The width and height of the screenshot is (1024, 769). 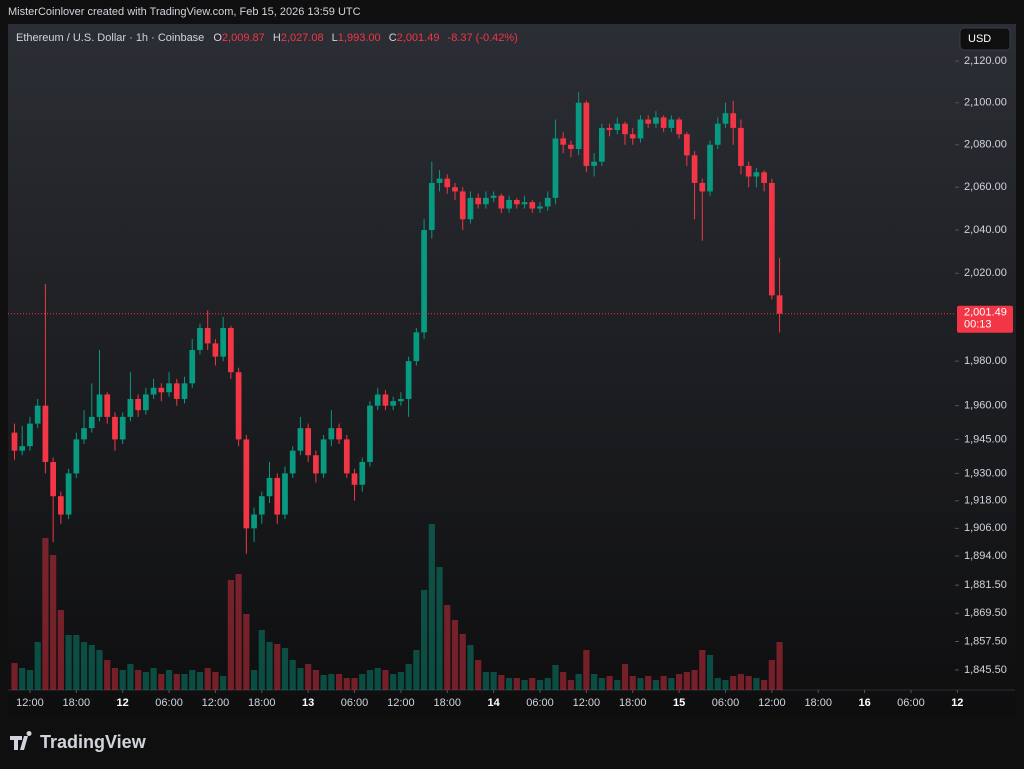 I want to click on y-tick-label: 1,980.00, so click(x=985, y=361).